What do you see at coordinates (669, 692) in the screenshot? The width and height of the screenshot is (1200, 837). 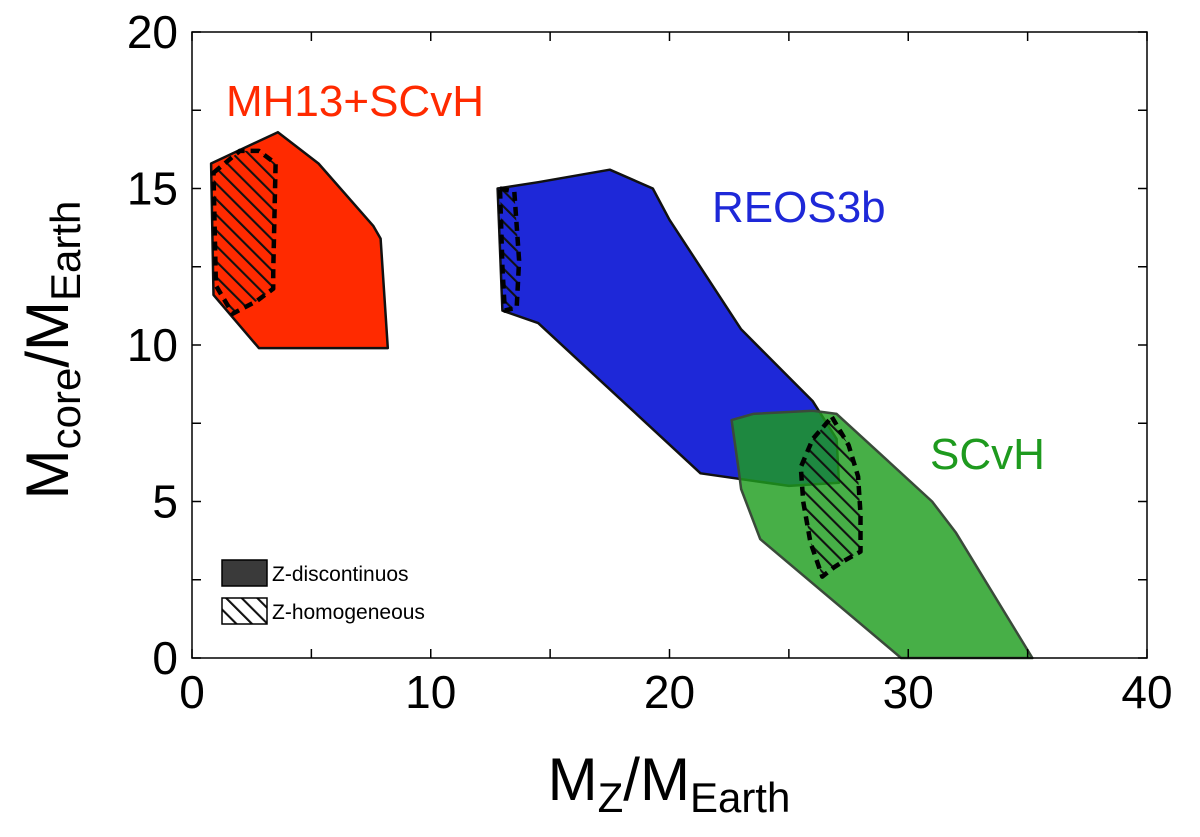 I see `x-tick-label: 20` at bounding box center [669, 692].